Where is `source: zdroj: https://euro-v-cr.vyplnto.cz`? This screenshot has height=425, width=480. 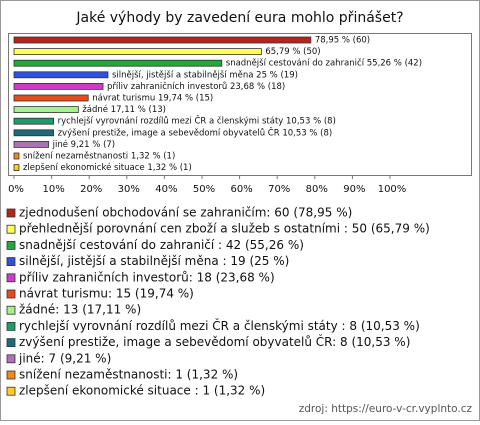
source: zdroj: https://euro-v-cr.vyplnto.cz is located at coordinates (386, 409).